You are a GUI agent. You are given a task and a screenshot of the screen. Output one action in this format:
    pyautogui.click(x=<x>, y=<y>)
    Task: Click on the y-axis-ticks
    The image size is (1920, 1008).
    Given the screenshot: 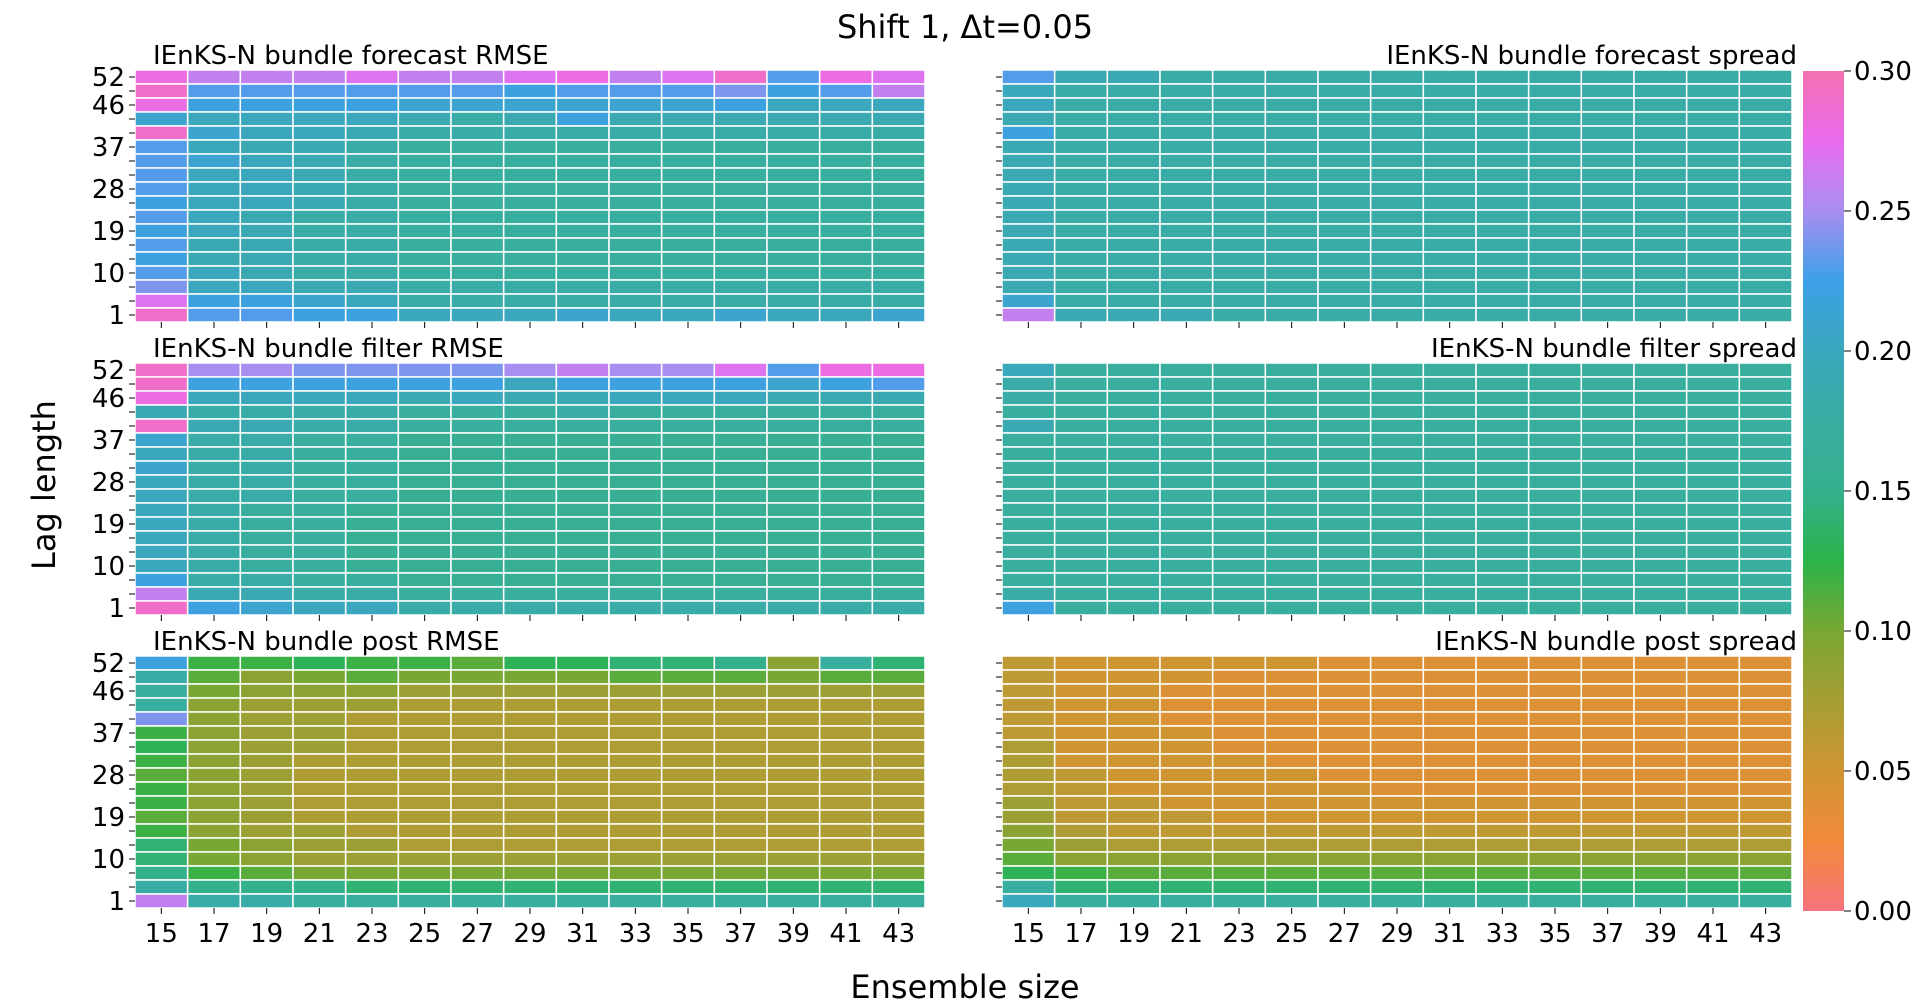 What is the action you would take?
    pyautogui.click(x=999, y=782)
    